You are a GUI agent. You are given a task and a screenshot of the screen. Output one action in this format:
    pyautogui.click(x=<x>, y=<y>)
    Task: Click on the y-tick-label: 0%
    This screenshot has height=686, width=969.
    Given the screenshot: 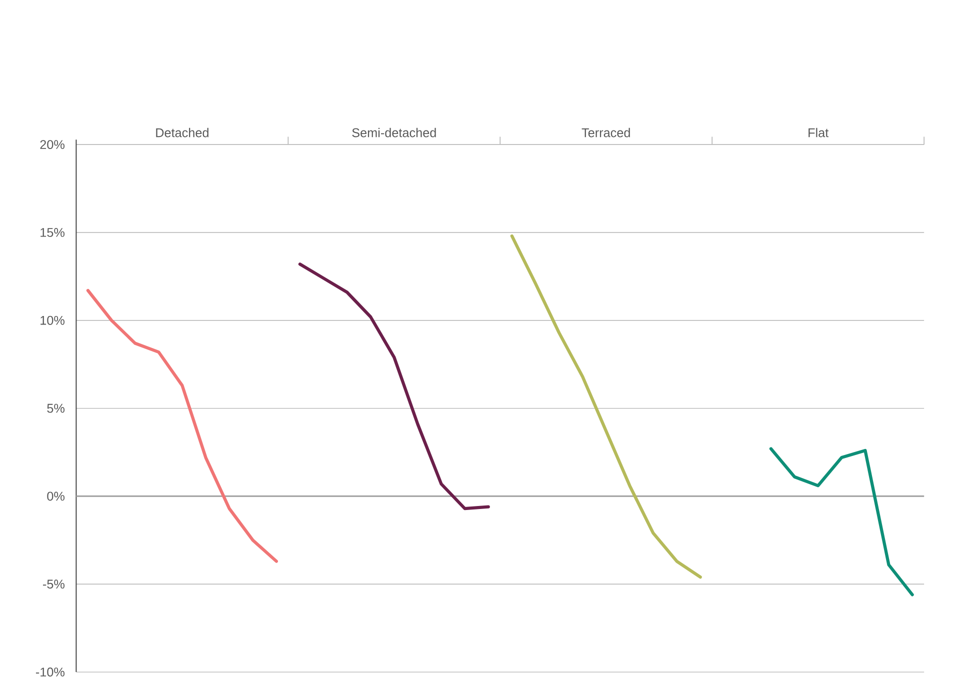 What is the action you would take?
    pyautogui.click(x=55, y=496)
    